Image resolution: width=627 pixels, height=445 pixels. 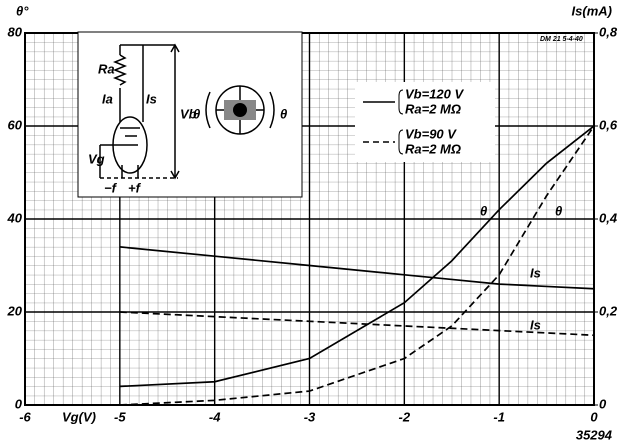 I want to click on y2-tick-label: 0,2, so click(x=608, y=310).